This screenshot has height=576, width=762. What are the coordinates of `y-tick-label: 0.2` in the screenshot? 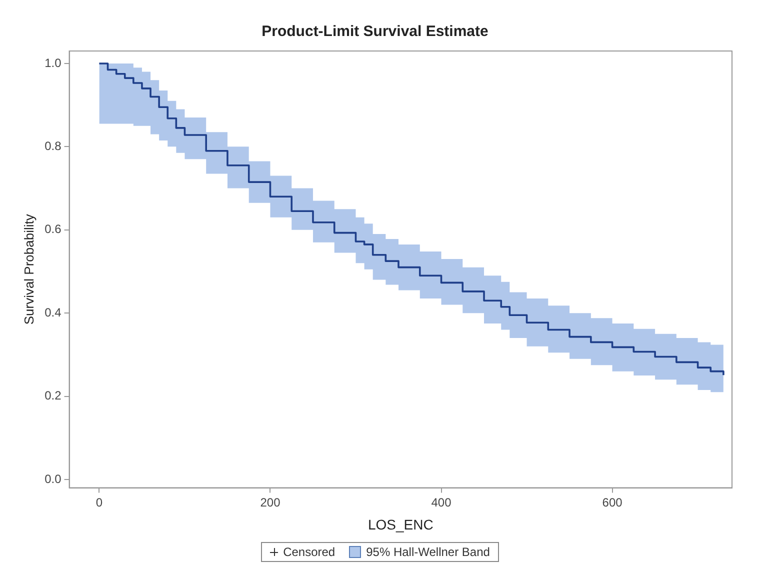 It's located at (53, 395).